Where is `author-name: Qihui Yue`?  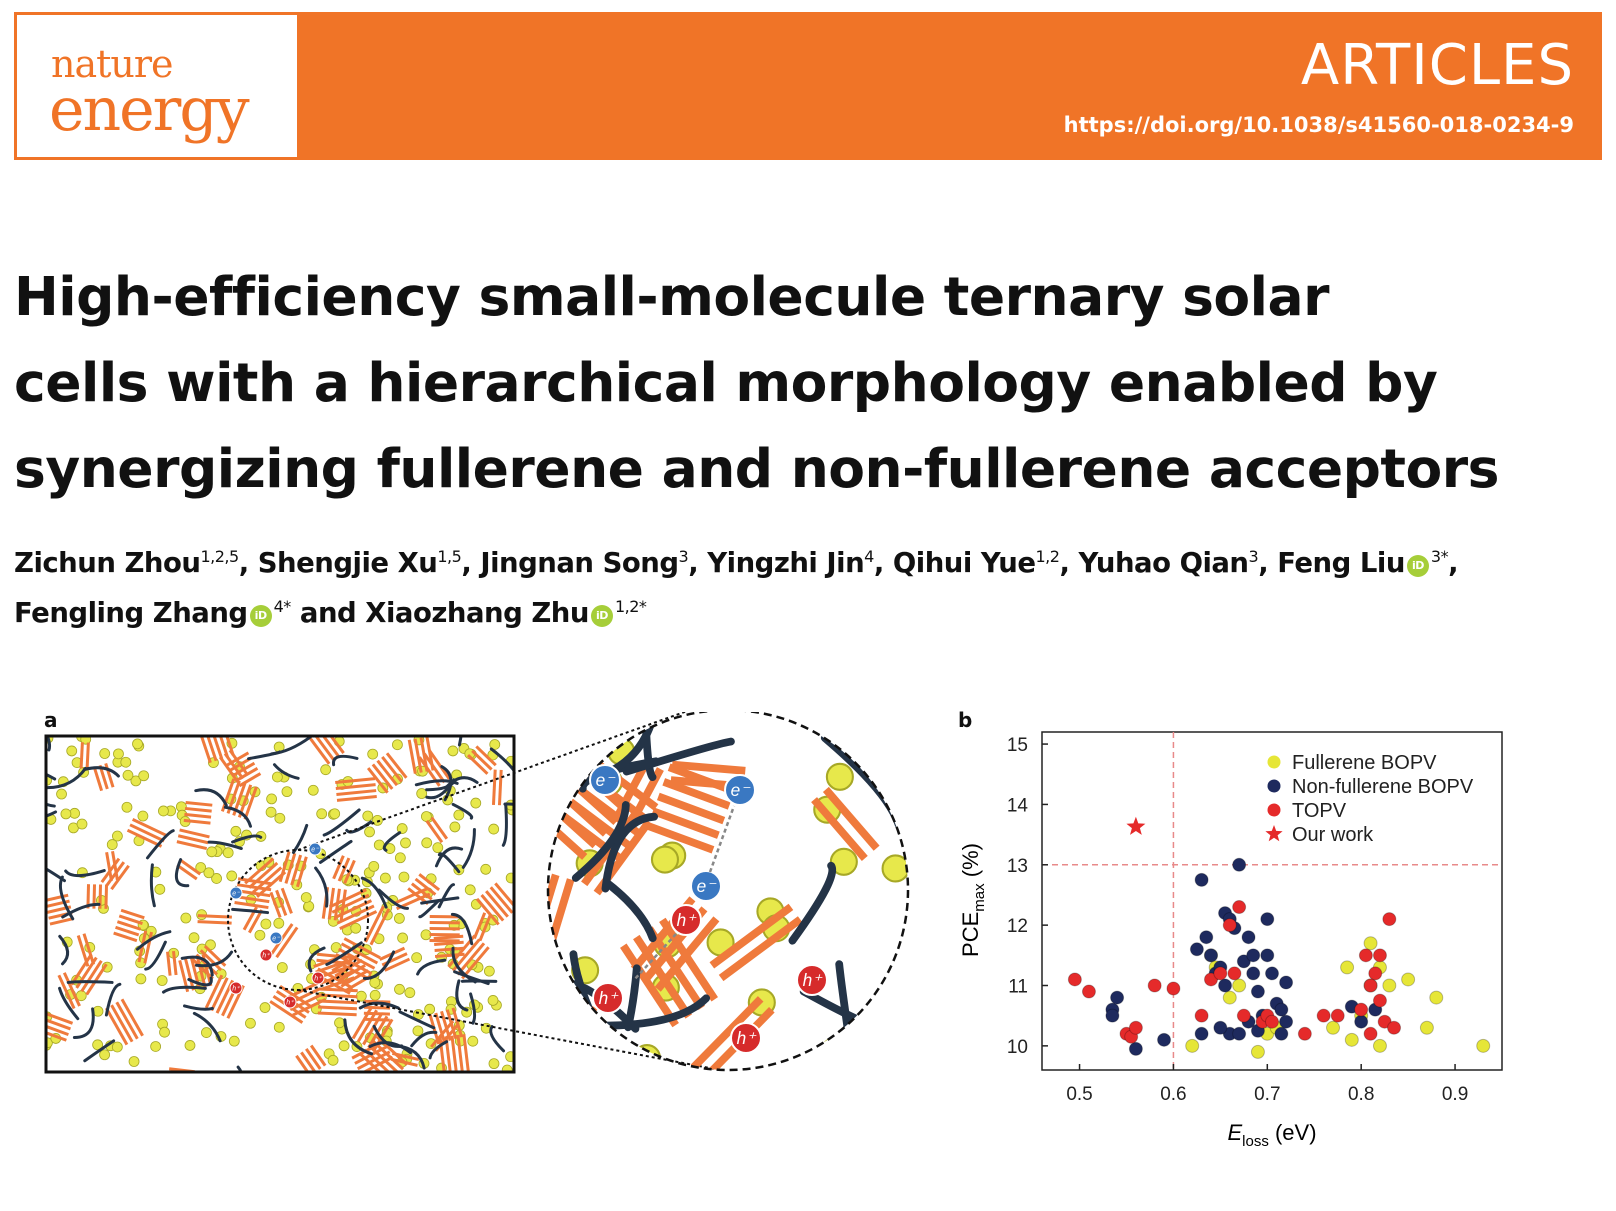 author-name: Qihui Yue is located at coordinates (964, 563).